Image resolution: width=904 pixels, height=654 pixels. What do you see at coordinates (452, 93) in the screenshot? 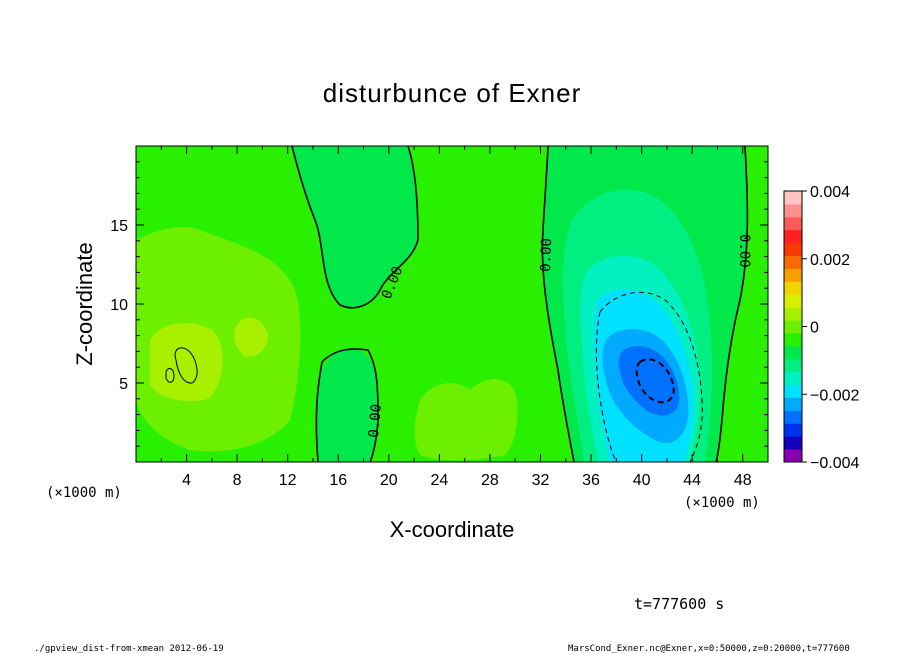
I see `chart-title: disturbunce of Exner` at bounding box center [452, 93].